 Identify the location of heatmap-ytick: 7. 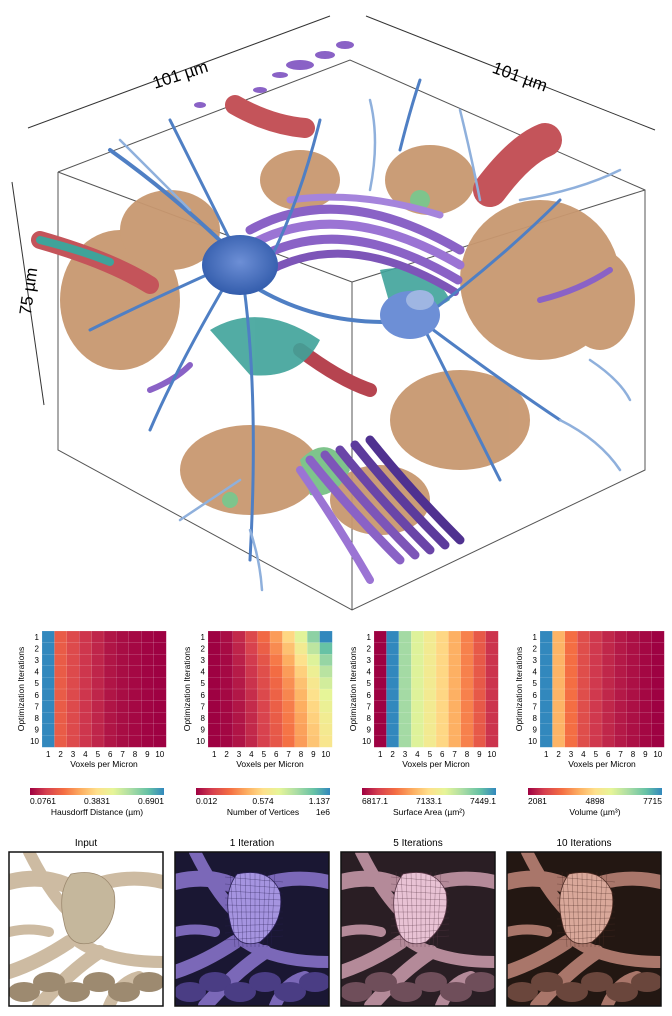
(203, 706).